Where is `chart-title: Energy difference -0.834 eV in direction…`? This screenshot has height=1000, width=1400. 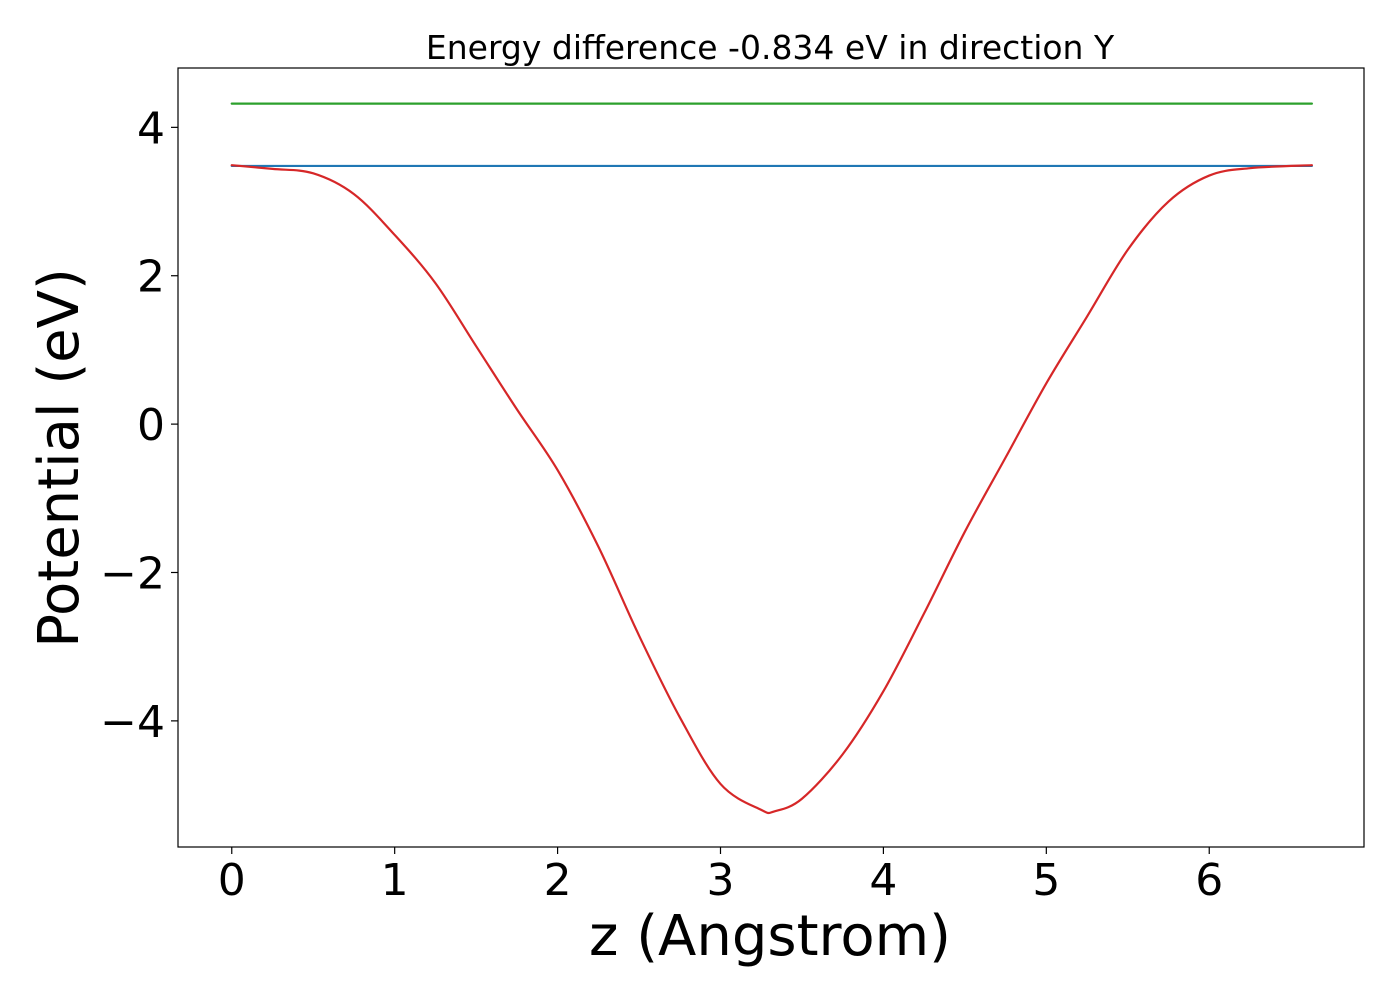 chart-title: Energy difference -0.834 eV in direction… is located at coordinates (770, 47).